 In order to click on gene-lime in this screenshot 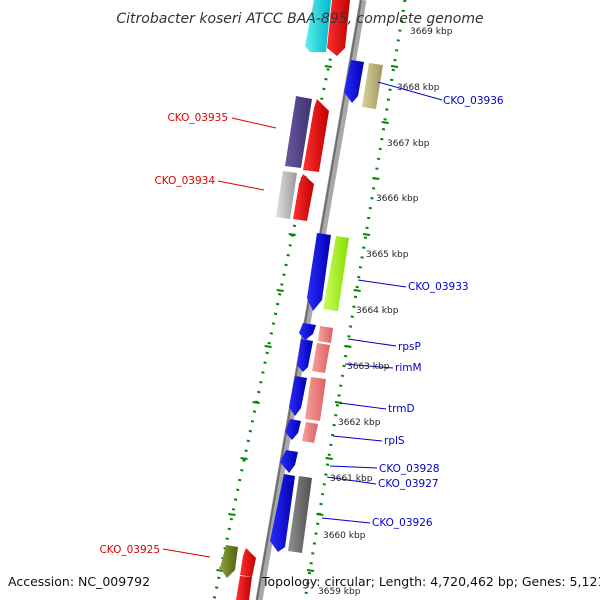, I will do `click(336, 273)`.